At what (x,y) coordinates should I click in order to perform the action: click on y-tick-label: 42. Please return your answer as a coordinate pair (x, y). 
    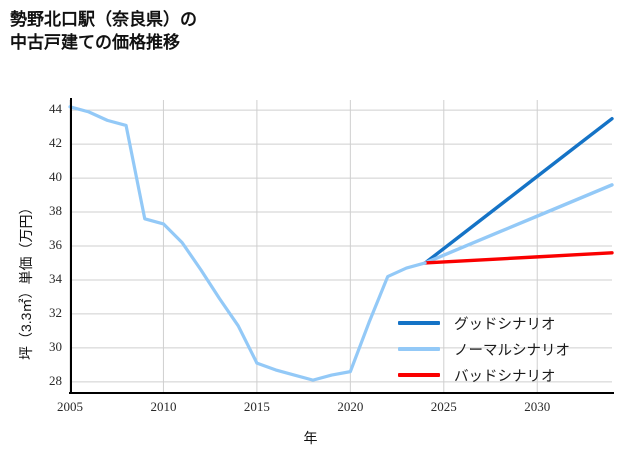
    Looking at the image, I should click on (55, 143).